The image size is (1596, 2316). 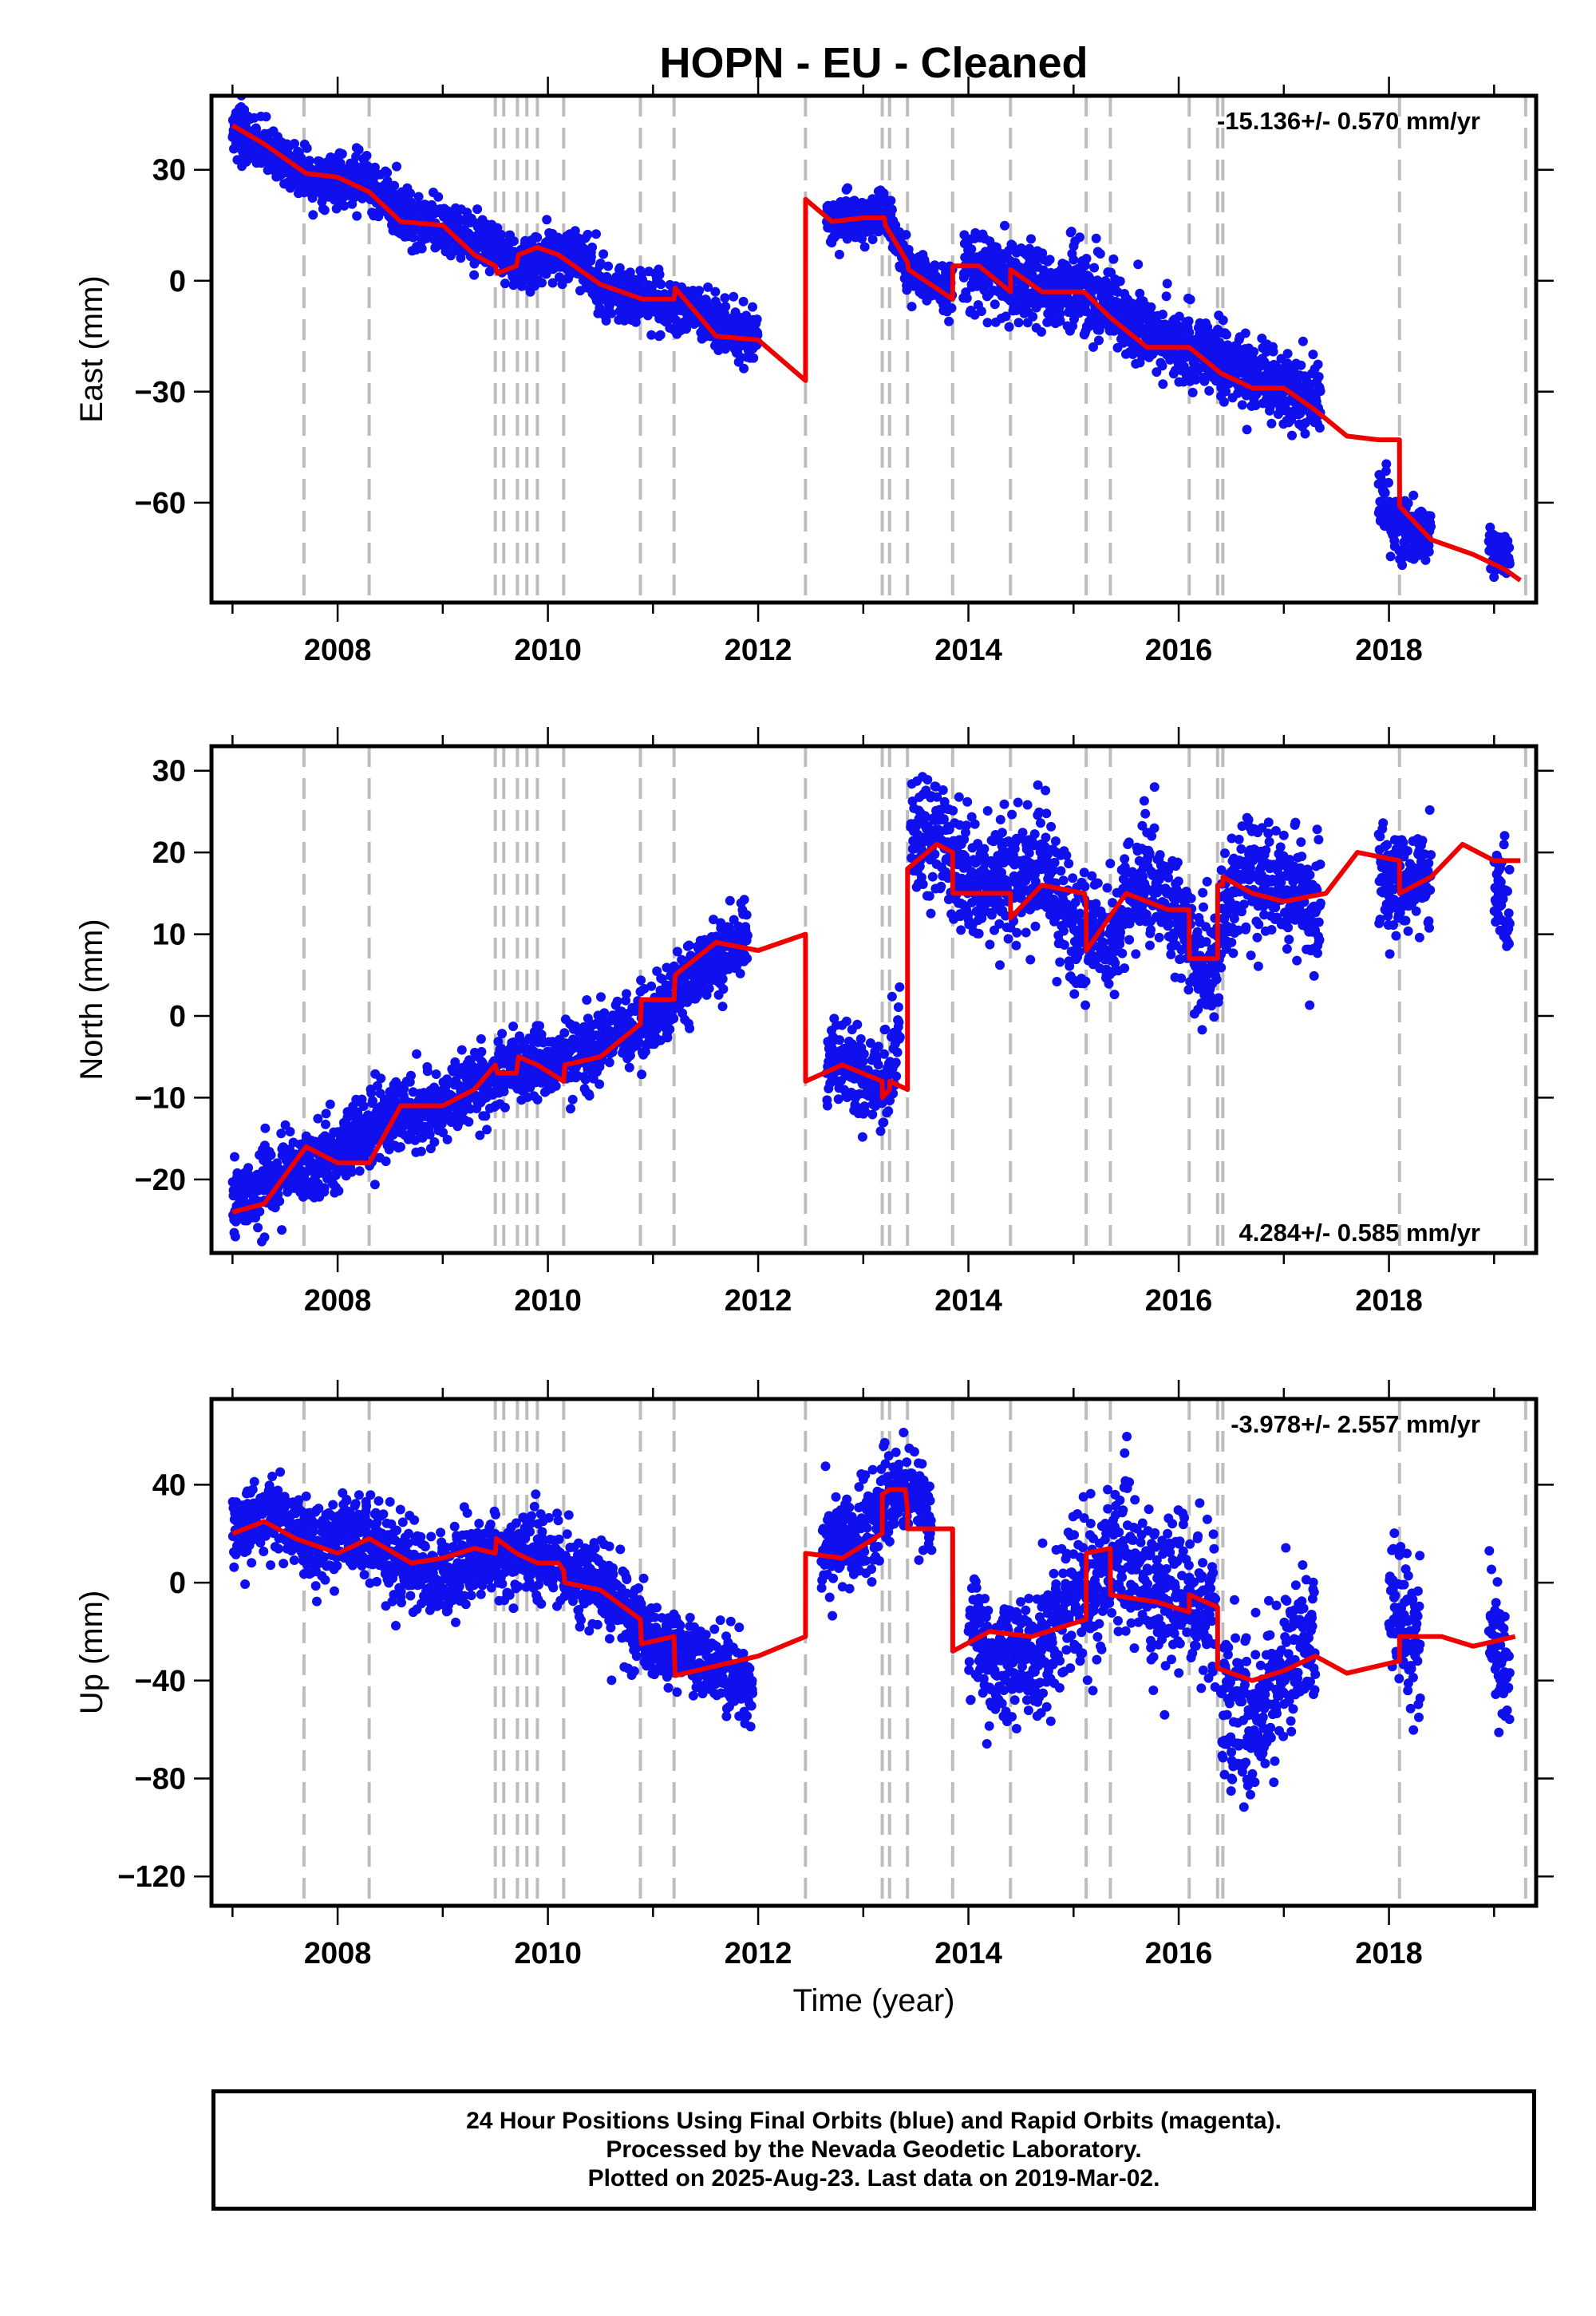 I want to click on x-tick-label: 2008, so click(x=338, y=650).